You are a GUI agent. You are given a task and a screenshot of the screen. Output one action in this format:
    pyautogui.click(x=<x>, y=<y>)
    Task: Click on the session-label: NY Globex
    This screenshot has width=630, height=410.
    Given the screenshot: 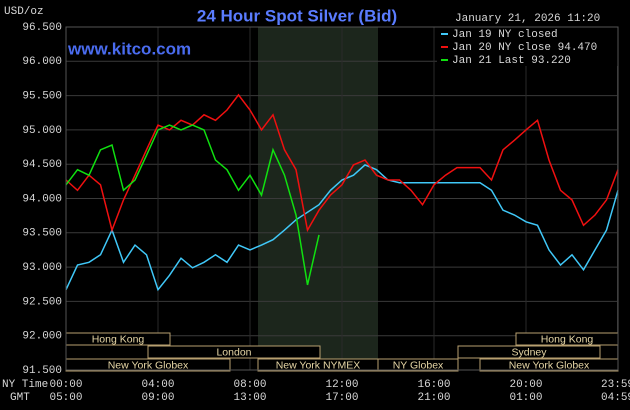 What is the action you would take?
    pyautogui.click(x=418, y=365)
    